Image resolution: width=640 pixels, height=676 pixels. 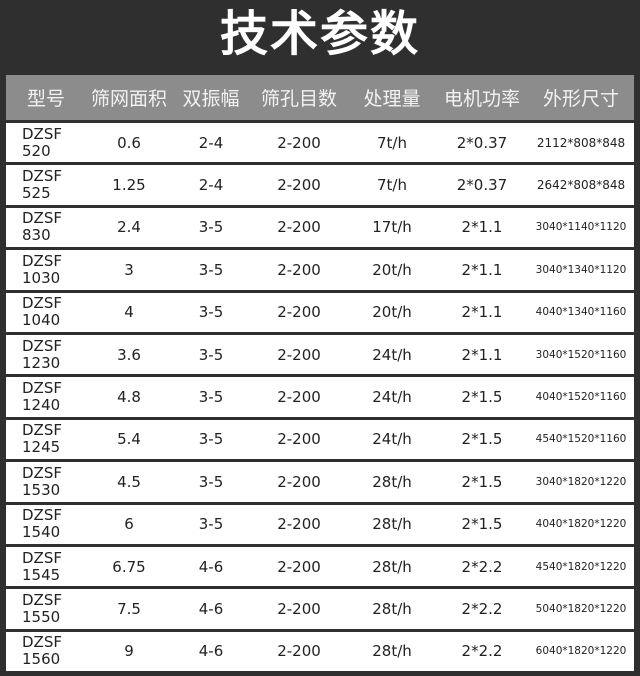 I want to click on cell-size: 6040*1820*1220, so click(x=581, y=651).